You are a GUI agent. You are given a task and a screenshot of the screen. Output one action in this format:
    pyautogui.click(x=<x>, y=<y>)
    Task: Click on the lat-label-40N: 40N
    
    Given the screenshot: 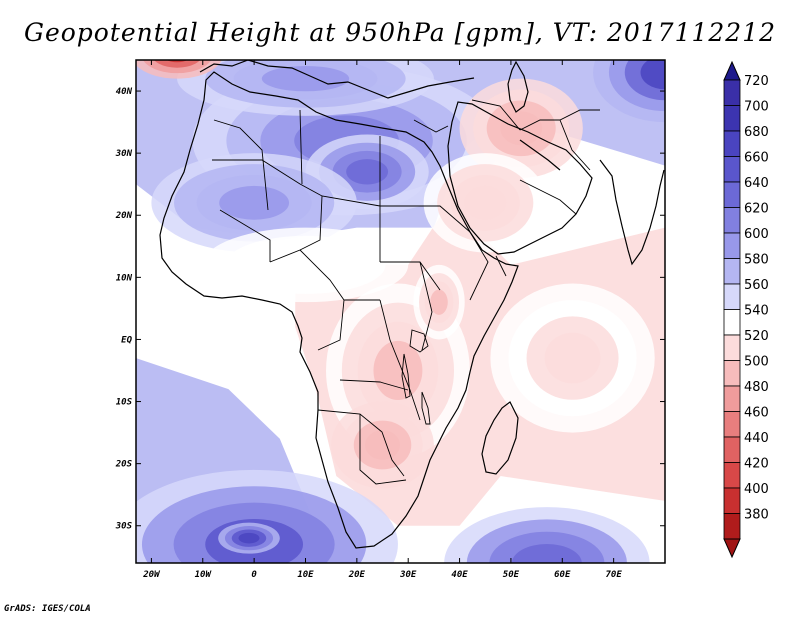 What is the action you would take?
    pyautogui.click(x=124, y=92)
    